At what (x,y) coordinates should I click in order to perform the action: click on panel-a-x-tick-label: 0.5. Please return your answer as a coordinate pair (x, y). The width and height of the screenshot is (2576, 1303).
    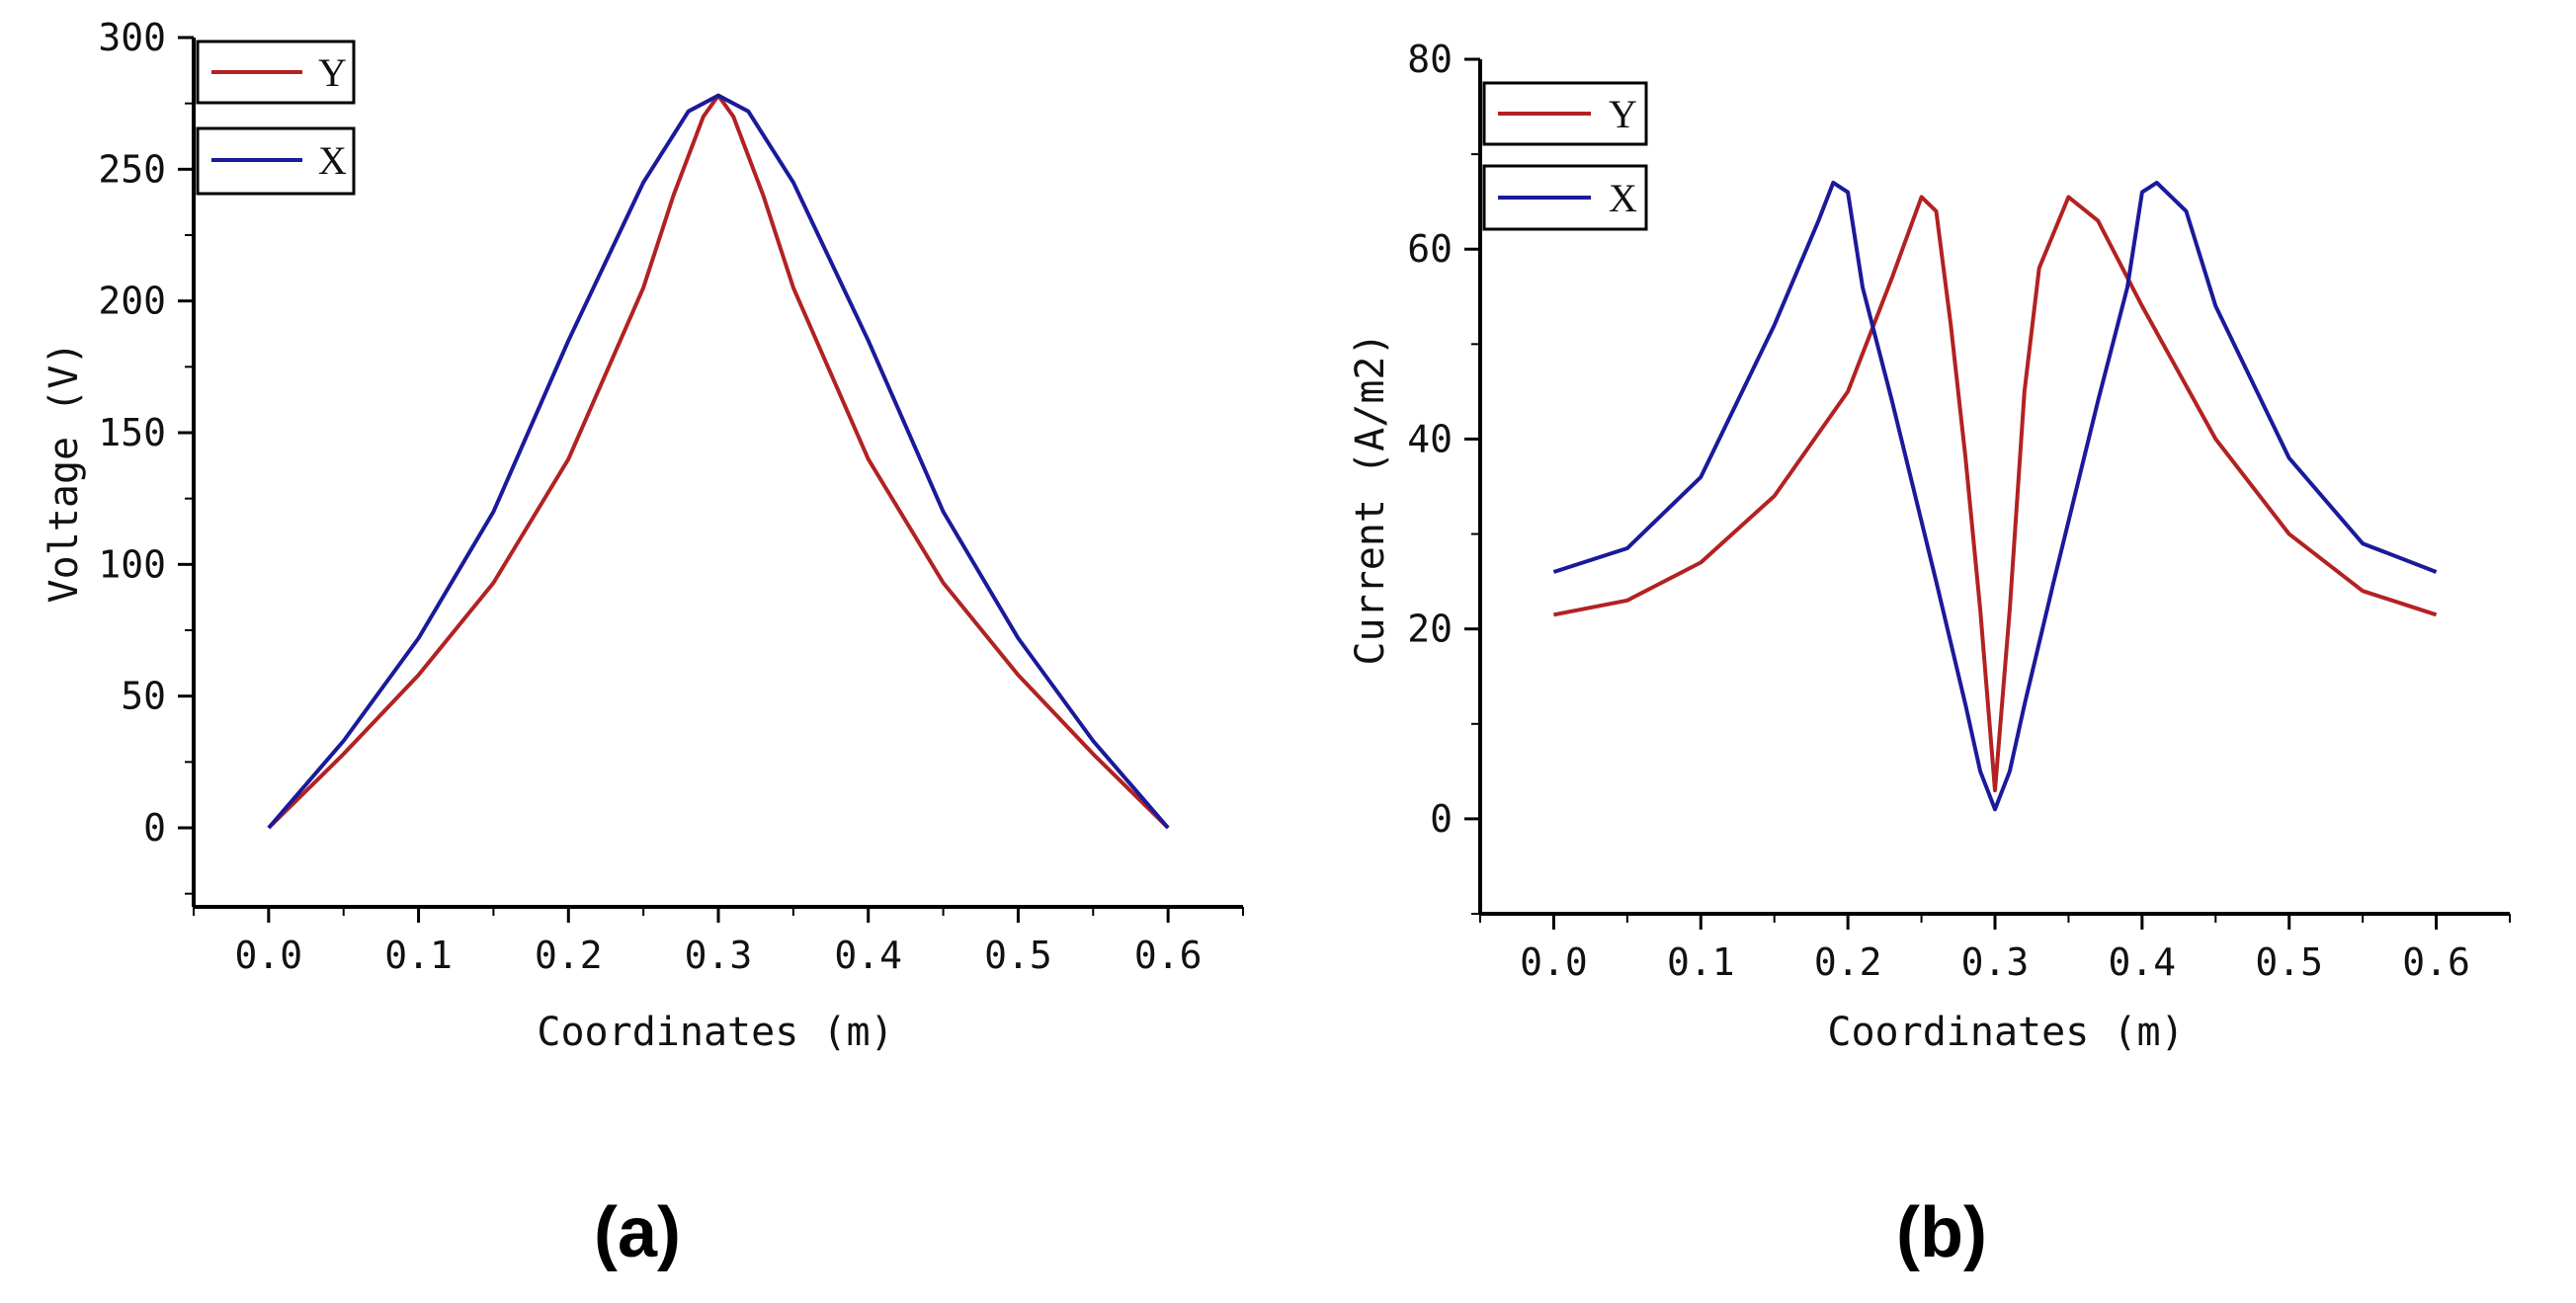
    Looking at the image, I should click on (1018, 955).